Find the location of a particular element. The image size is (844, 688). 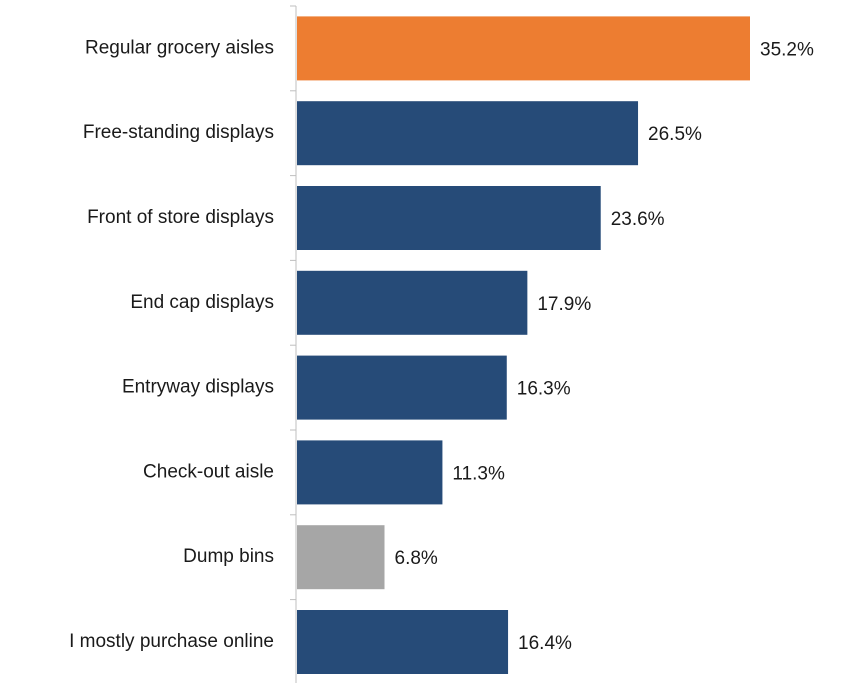

data-label: 16.3% is located at coordinates (544, 389).